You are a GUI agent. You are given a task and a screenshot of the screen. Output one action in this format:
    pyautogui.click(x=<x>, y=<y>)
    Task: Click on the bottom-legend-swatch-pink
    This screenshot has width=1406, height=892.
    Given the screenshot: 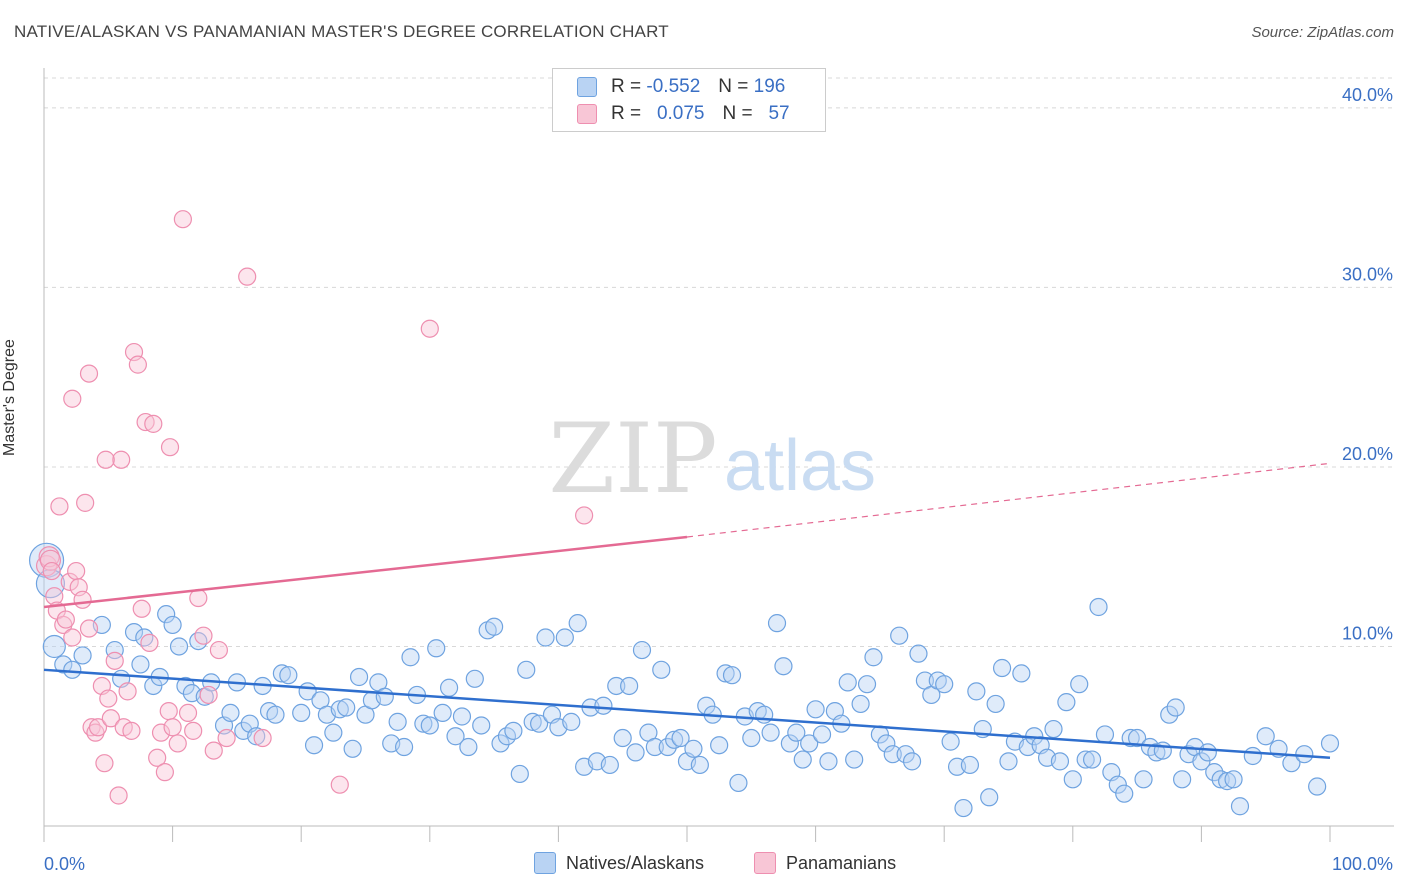 What is the action you would take?
    pyautogui.click(x=765, y=863)
    